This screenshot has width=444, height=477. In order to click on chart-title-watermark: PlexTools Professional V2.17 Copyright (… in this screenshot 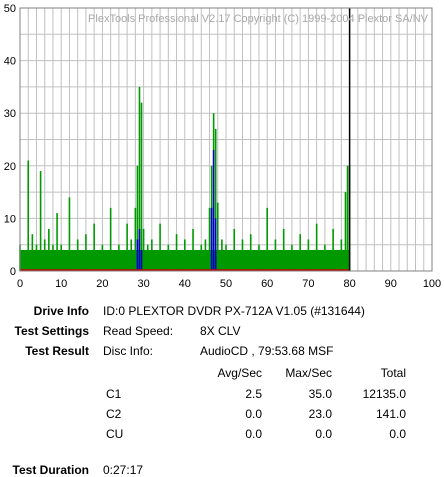, I will do `click(258, 19)`.